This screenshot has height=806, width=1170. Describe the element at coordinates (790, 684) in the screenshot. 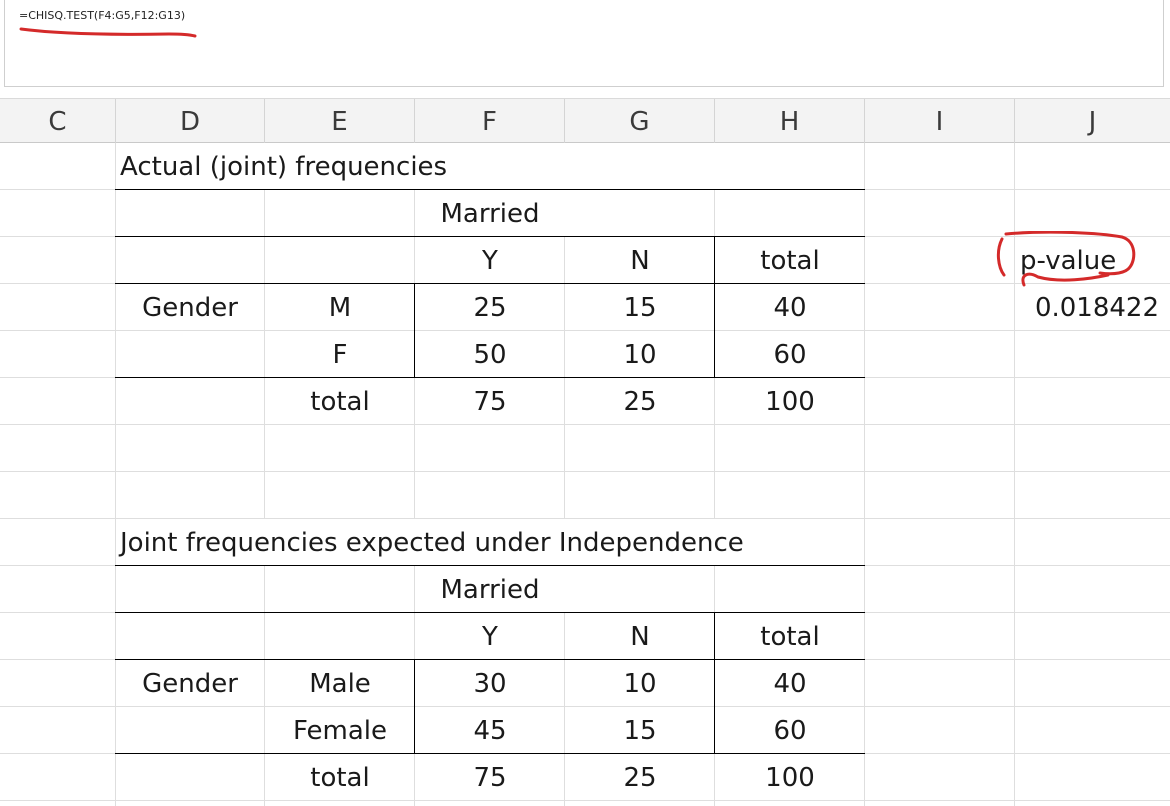

I see `table2-cell: 40` at that location.